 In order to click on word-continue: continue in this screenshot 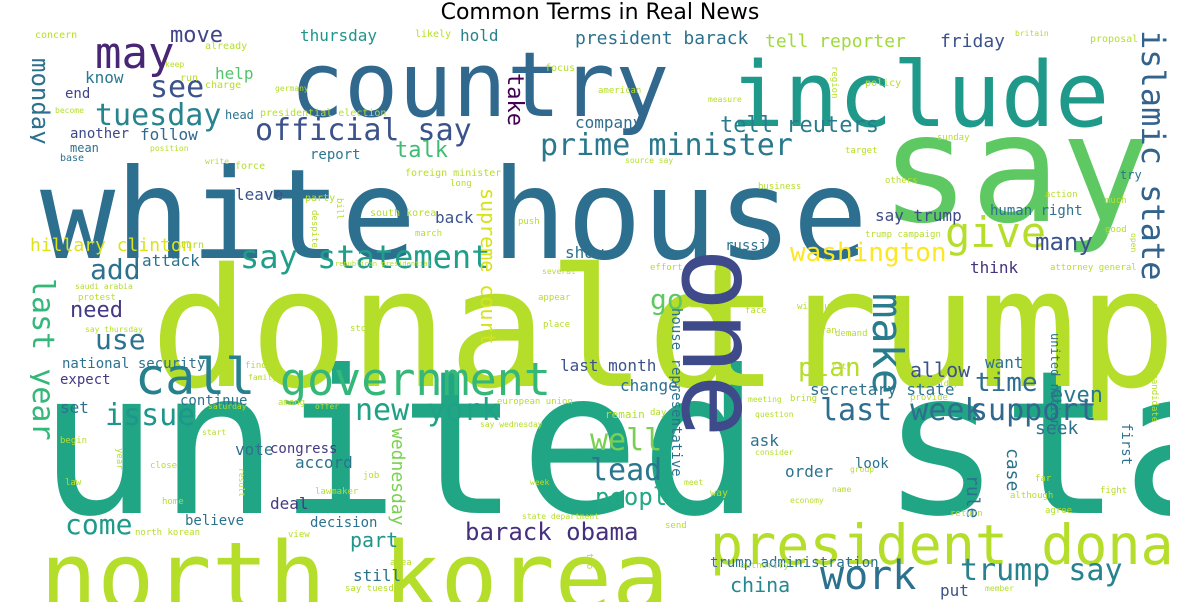, I will do `click(213, 401)`.